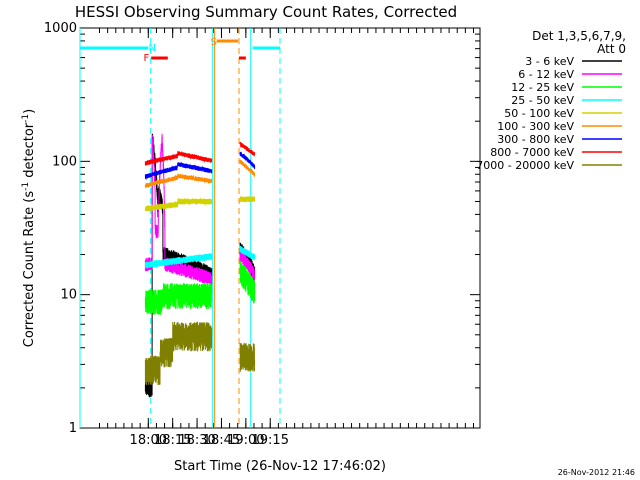 This screenshot has height=480, width=640. Describe the element at coordinates (549, 61) in the screenshot. I see `legend-label-0: 3 - 6 keV` at that location.